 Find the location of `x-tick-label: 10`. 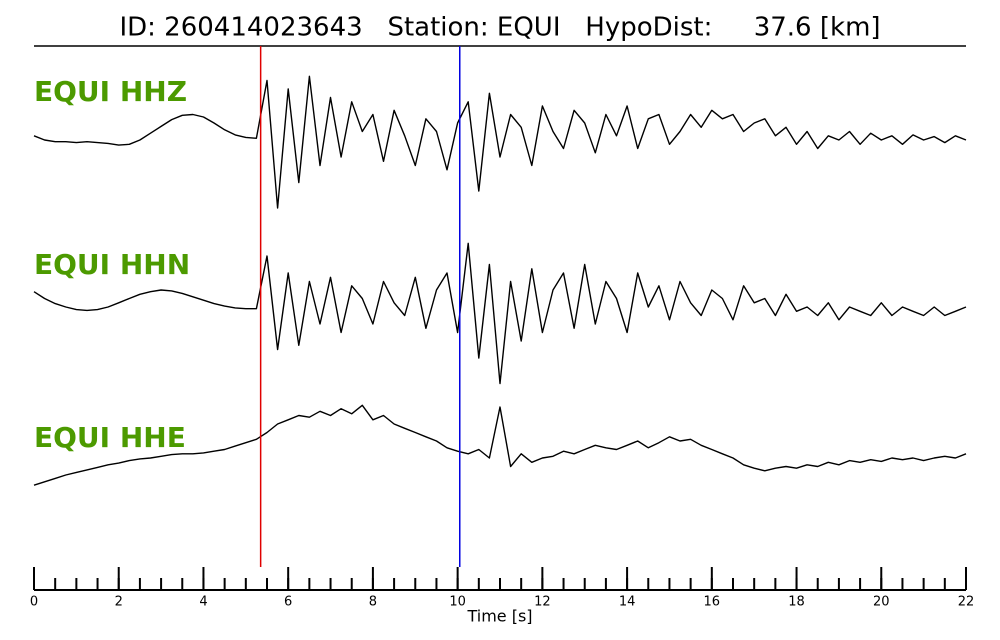

x-tick-label: 10 is located at coordinates (457, 602).